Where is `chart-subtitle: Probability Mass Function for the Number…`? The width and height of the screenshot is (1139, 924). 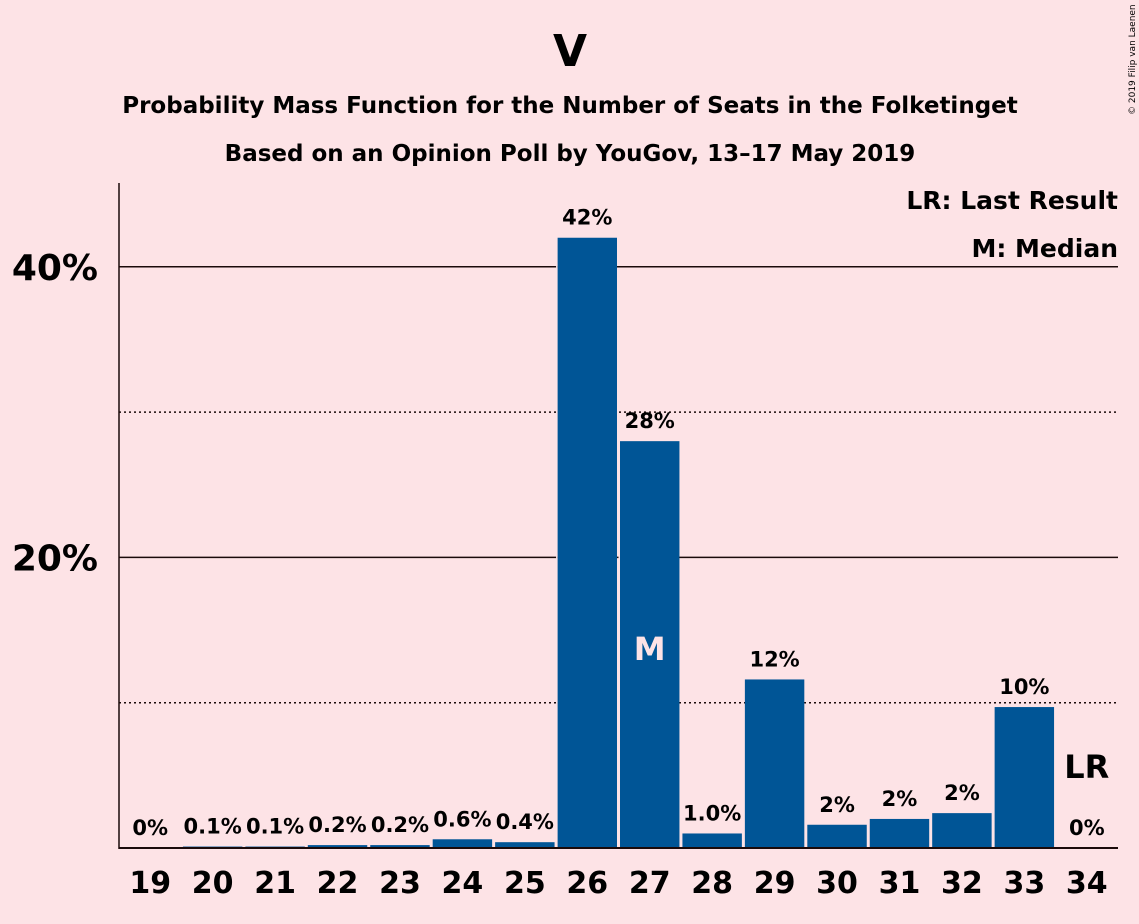
chart-subtitle: Probability Mass Function for the Number… is located at coordinates (570, 106).